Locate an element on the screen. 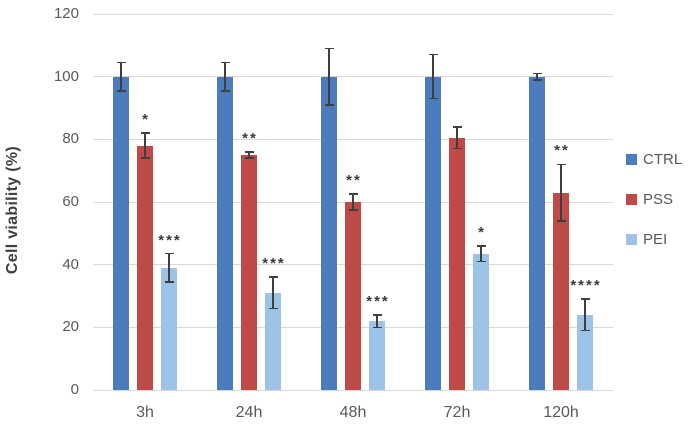 The width and height of the screenshot is (688, 440). bar-ctrl-24h is located at coordinates (225, 233).